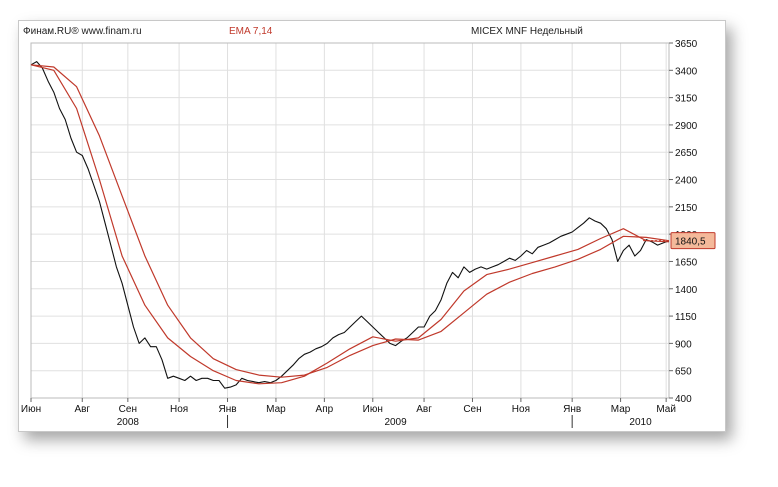  What do you see at coordinates (683, 399) in the screenshot?
I see `y-tick-label: 400` at bounding box center [683, 399].